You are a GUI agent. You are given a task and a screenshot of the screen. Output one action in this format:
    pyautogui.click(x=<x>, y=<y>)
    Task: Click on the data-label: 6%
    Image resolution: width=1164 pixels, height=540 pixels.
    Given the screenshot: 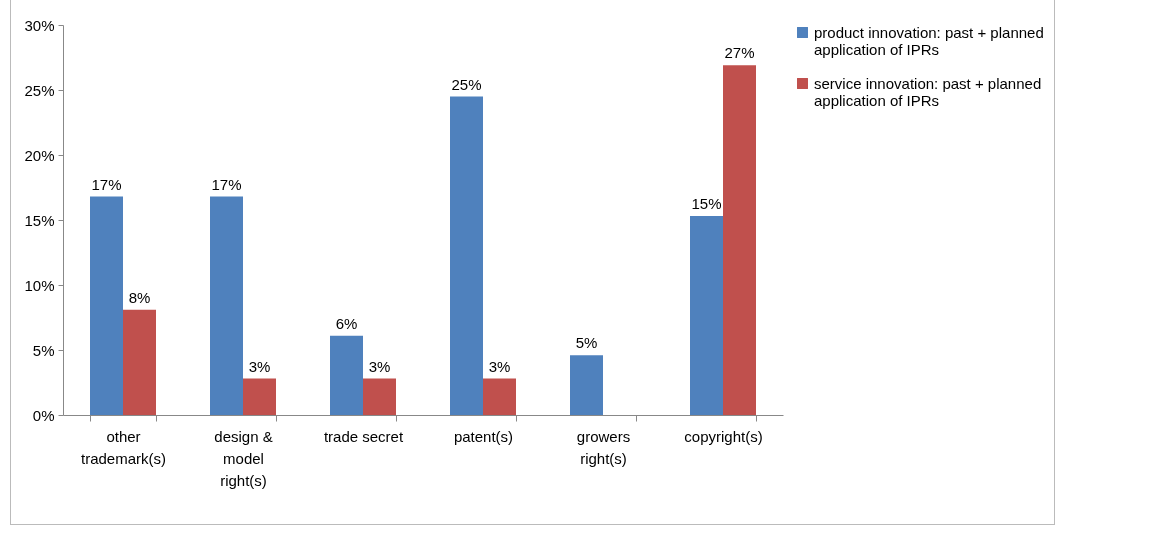 What is the action you would take?
    pyautogui.click(x=346, y=323)
    